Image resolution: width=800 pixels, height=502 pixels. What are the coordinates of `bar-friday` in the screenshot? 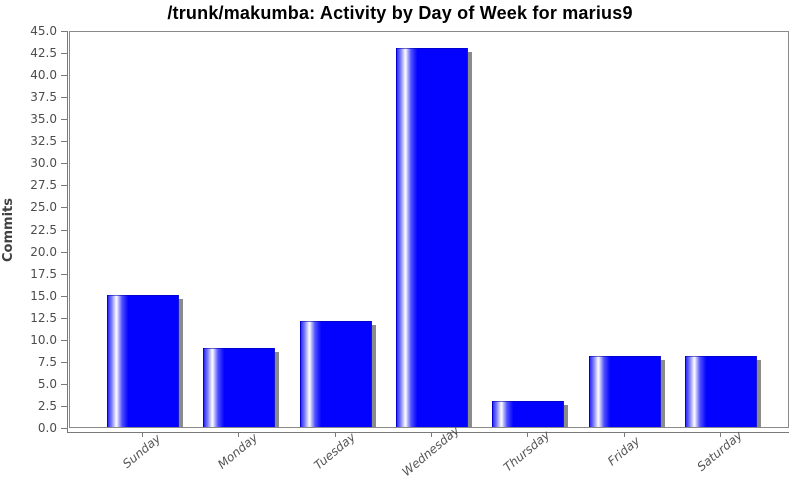 It's located at (624, 391).